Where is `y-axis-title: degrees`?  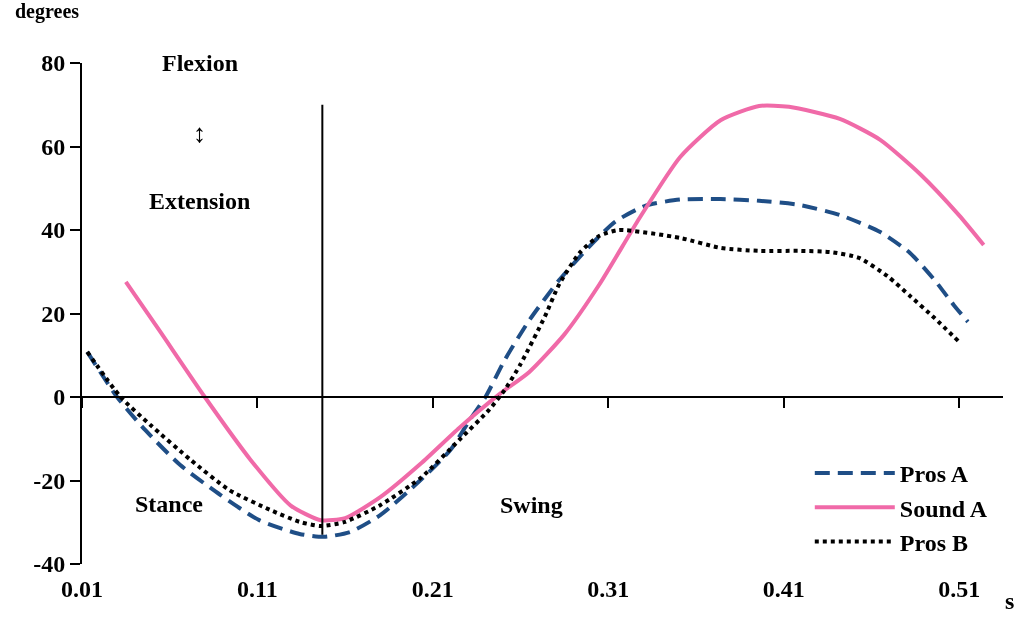
y-axis-title: degrees is located at coordinates (47, 11).